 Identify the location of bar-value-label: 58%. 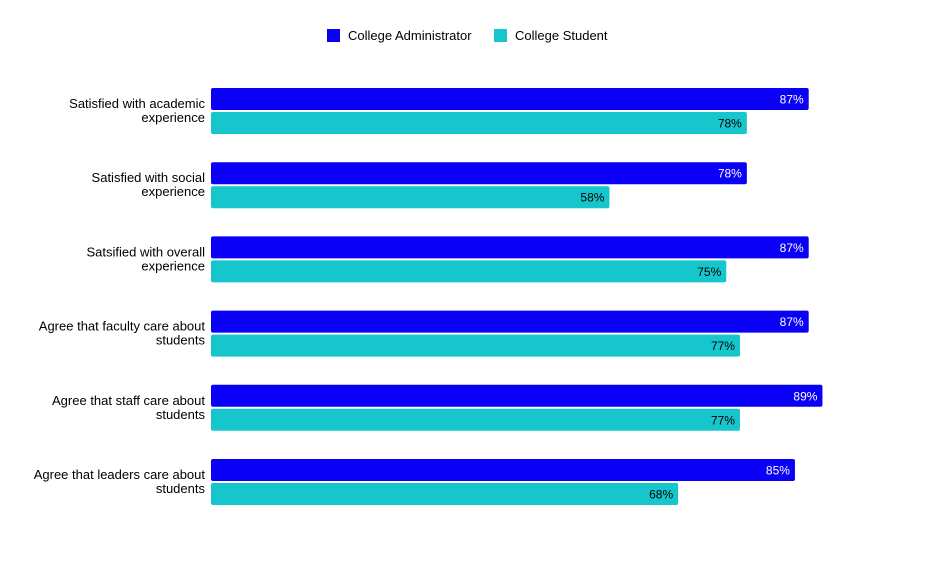
(592, 198).